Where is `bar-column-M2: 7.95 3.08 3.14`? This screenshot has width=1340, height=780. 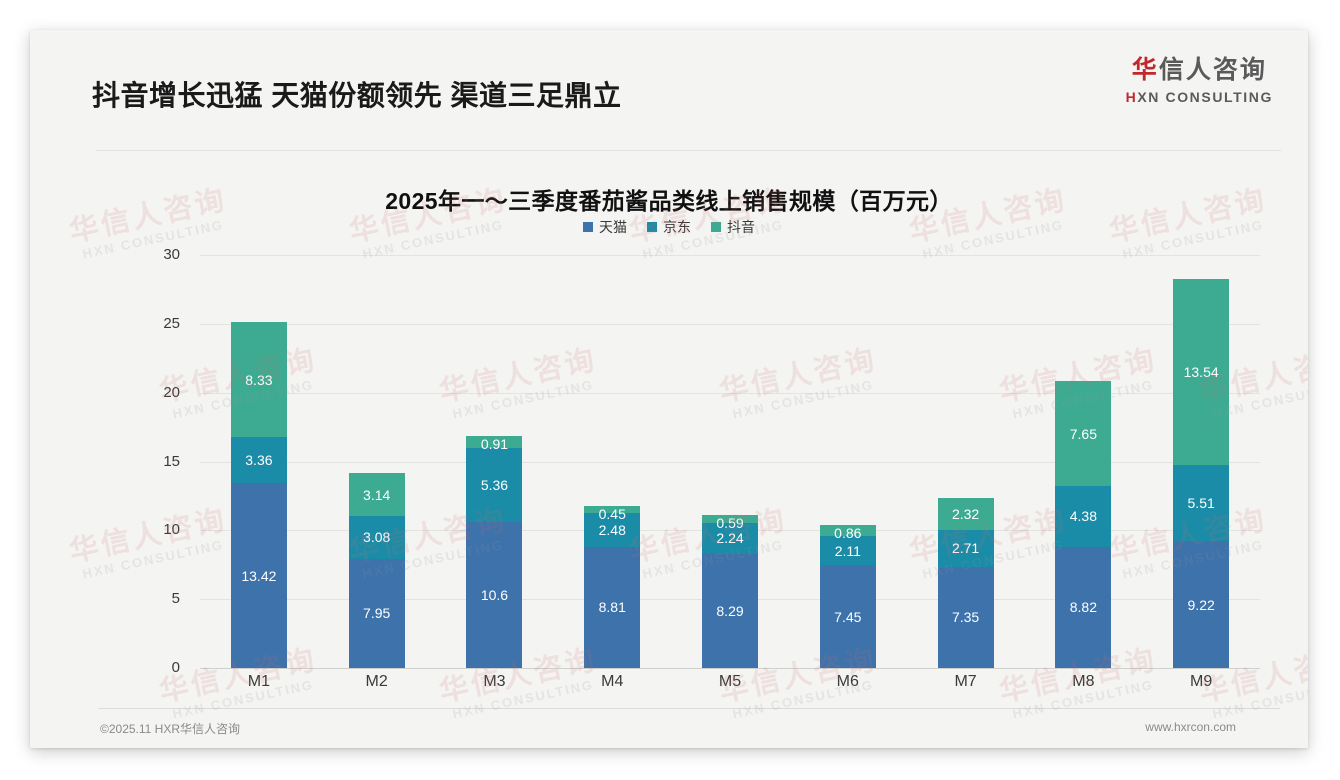 bar-column-M2: 7.95 3.08 3.14 is located at coordinates (377, 461).